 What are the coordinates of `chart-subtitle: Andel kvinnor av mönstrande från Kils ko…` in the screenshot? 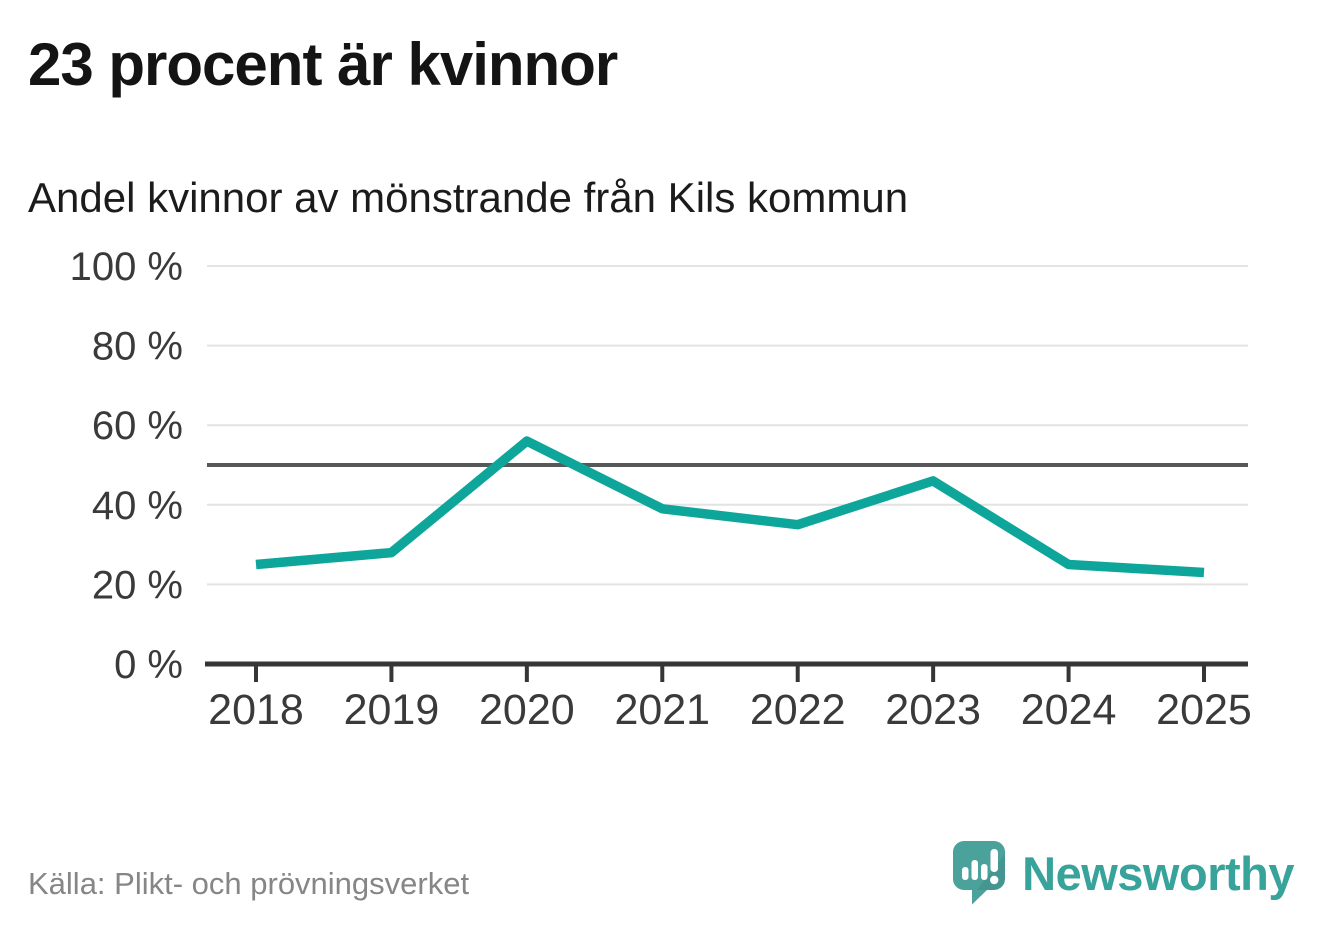 It's located at (468, 197).